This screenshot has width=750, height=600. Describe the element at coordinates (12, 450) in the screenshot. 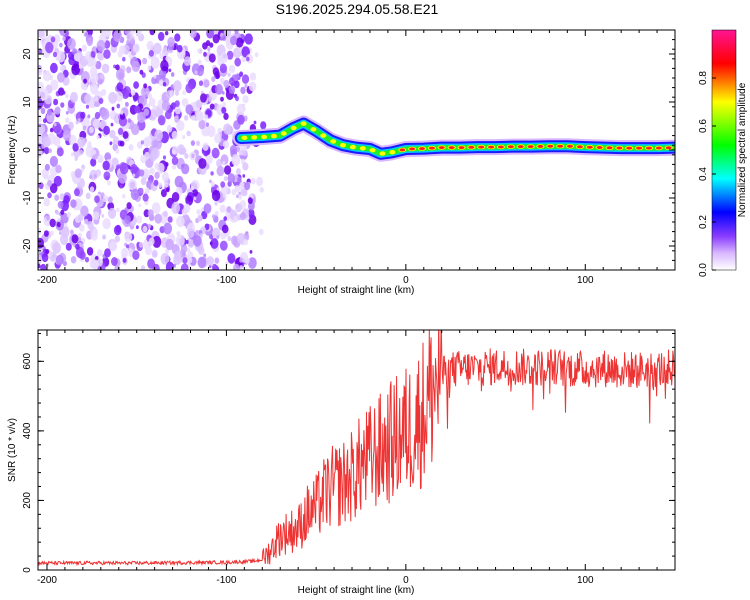

I see `snr-y-label: SNR (10 * v/v)` at that location.